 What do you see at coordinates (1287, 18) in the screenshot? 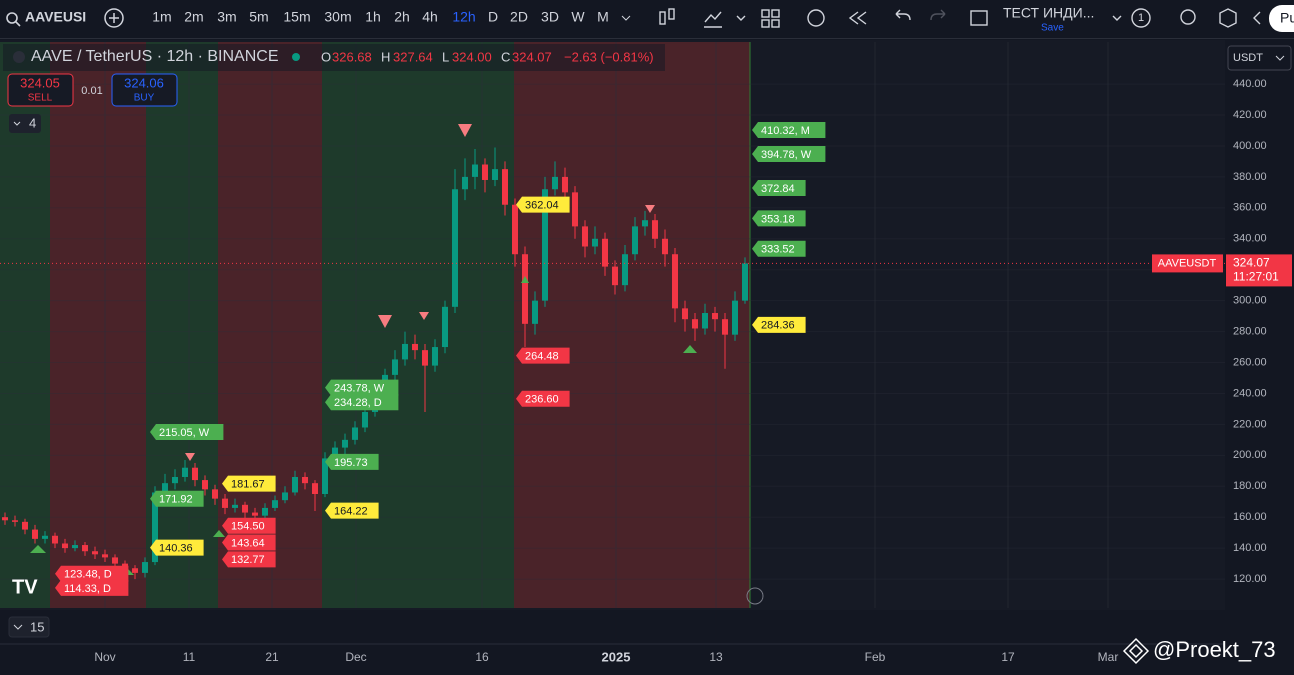
I see `publish-label: Pu` at bounding box center [1287, 18].